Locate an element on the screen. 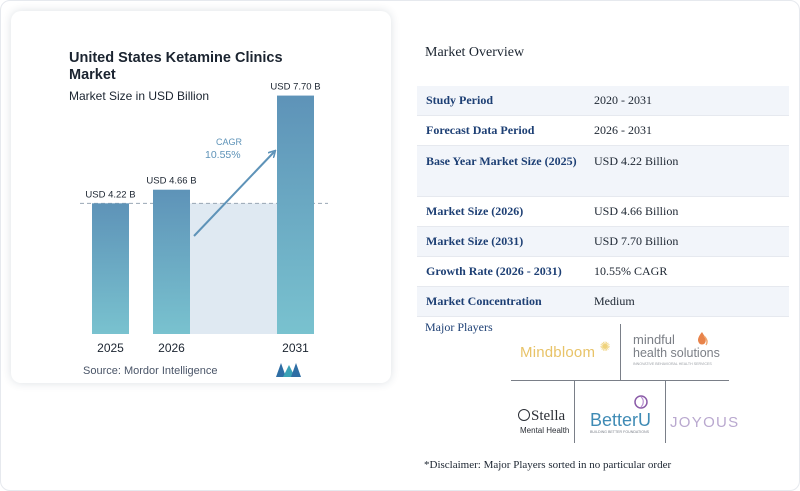 The image size is (800, 491). row-value: 2020 - 2031 is located at coordinates (623, 100).